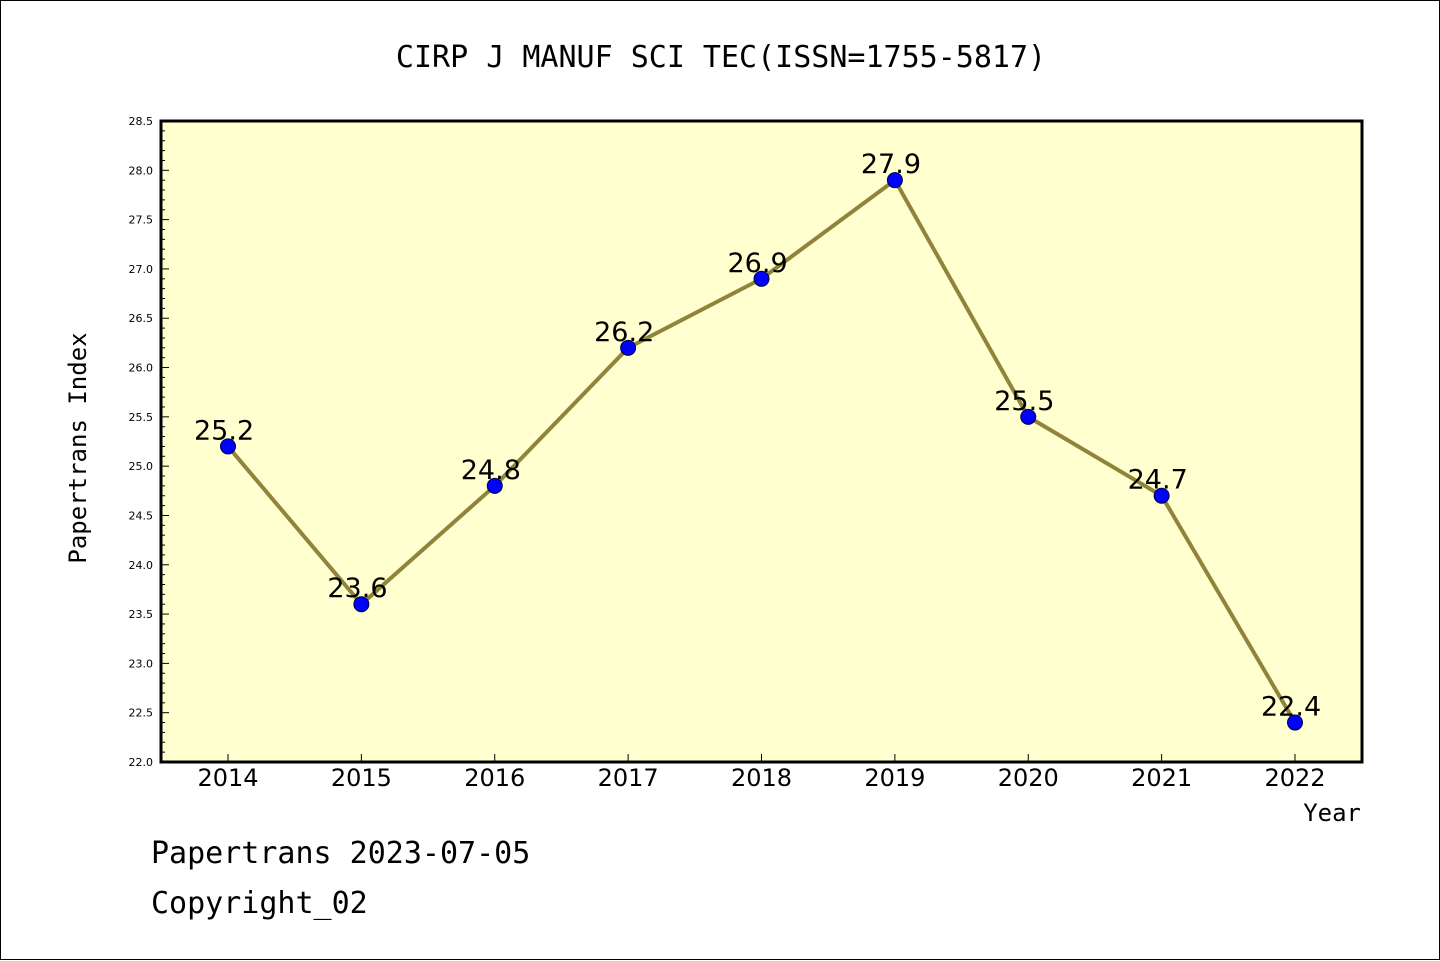  I want to click on y-tick-label: 24.0, so click(141, 565).